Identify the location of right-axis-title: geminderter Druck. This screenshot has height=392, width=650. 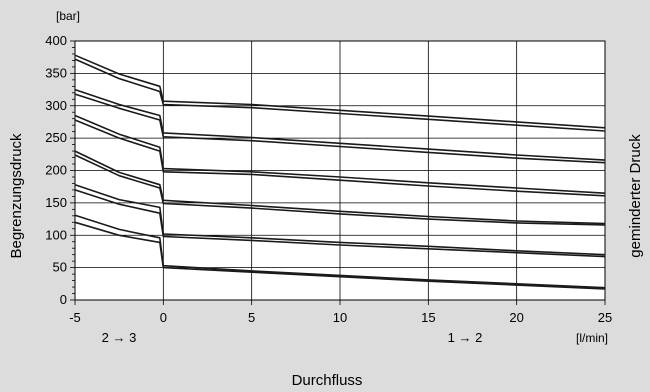
(635, 196).